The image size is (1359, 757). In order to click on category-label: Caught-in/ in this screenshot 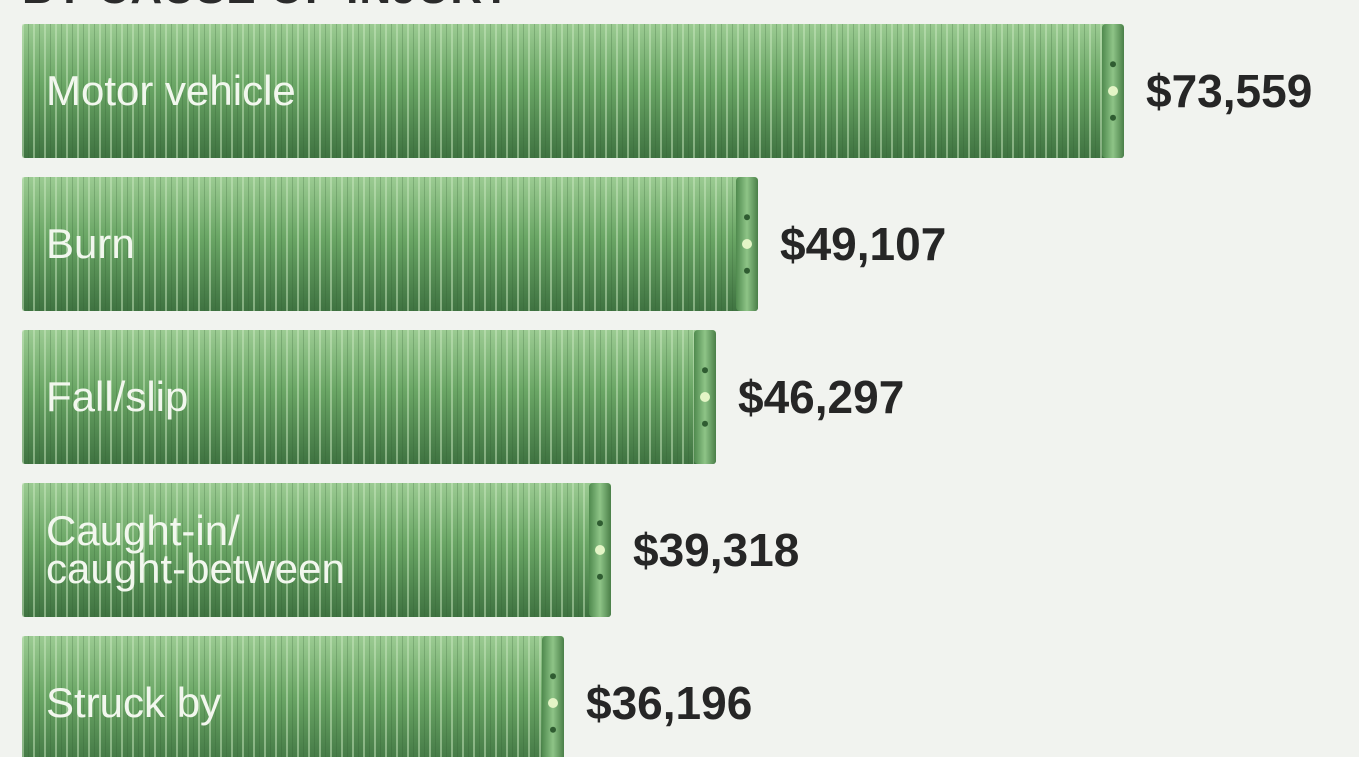, I will do `click(143, 530)`.